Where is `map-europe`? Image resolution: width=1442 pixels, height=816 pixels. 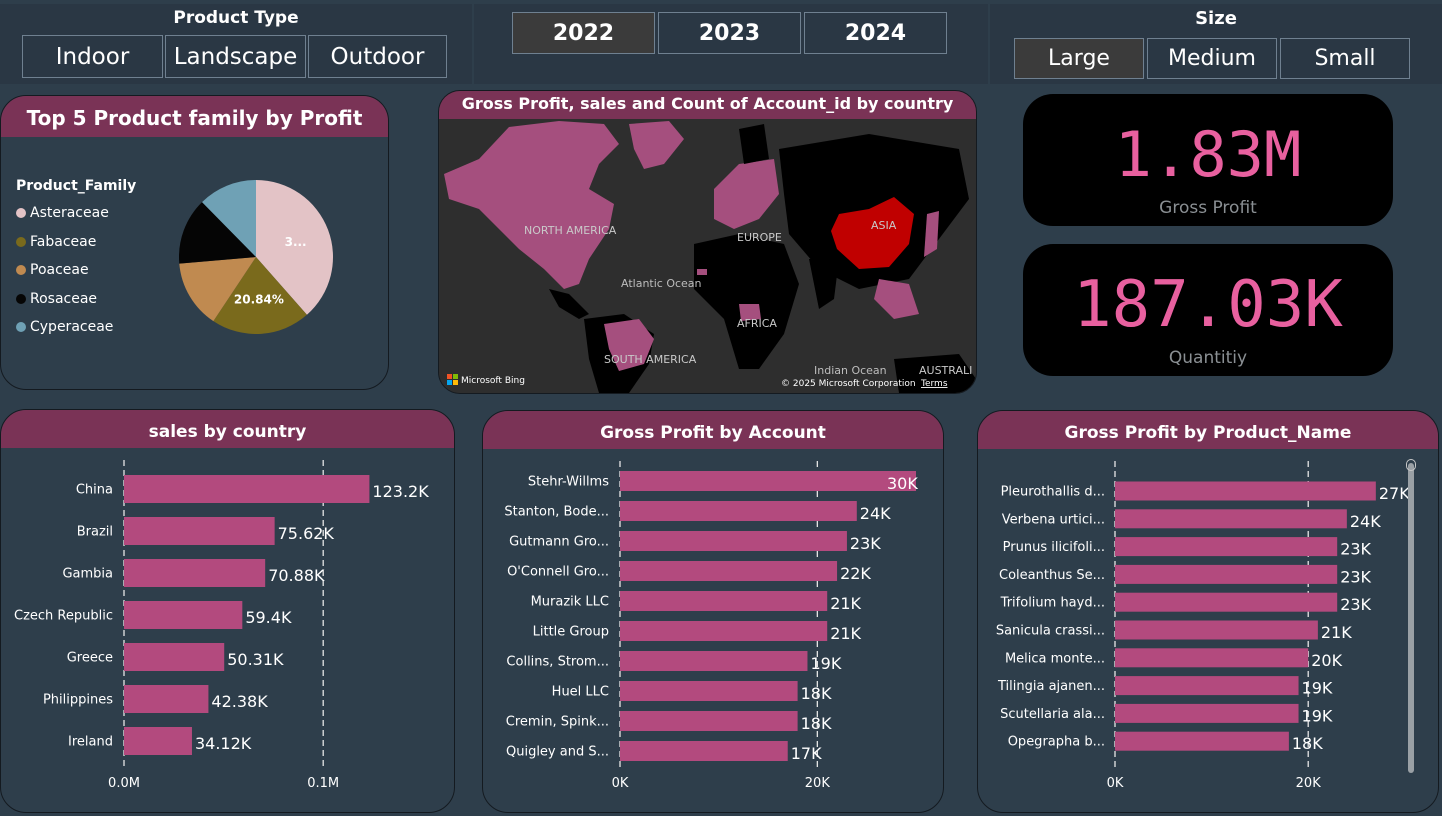
map-europe is located at coordinates (746, 194).